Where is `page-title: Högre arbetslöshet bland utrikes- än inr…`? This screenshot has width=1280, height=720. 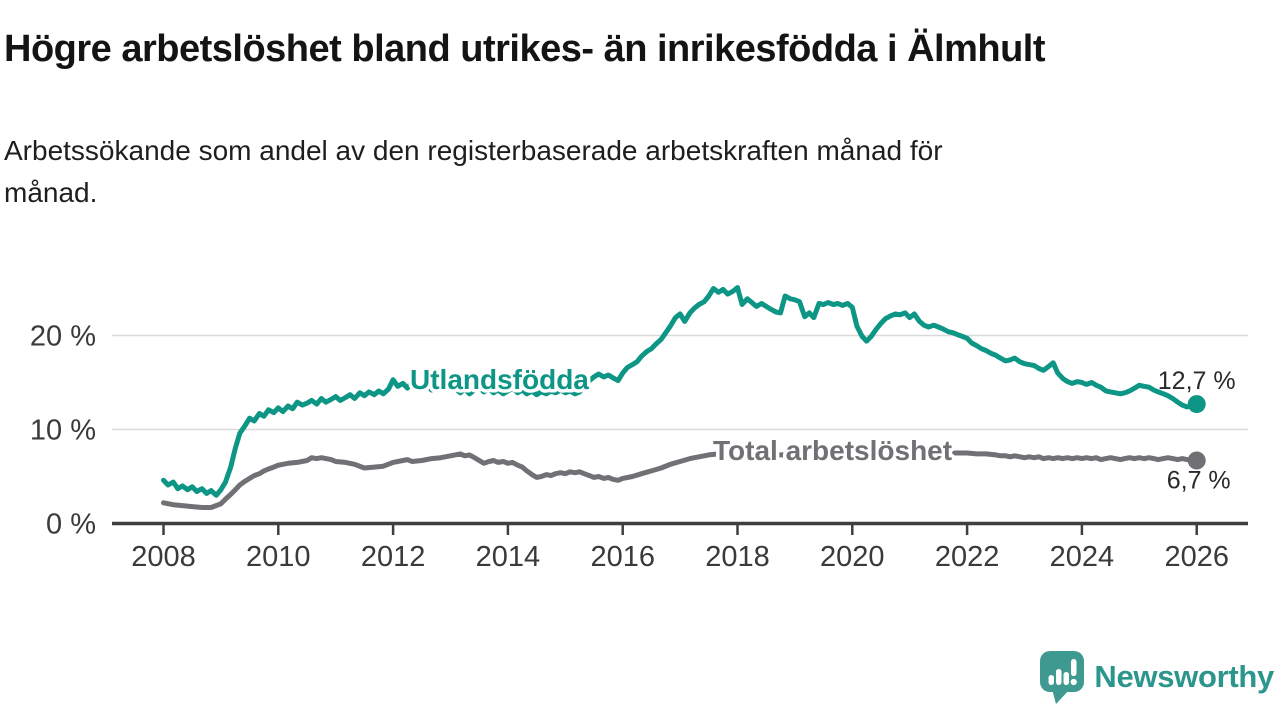
page-title: Högre arbetslöshet bland utrikes- än inr… is located at coordinates (525, 49).